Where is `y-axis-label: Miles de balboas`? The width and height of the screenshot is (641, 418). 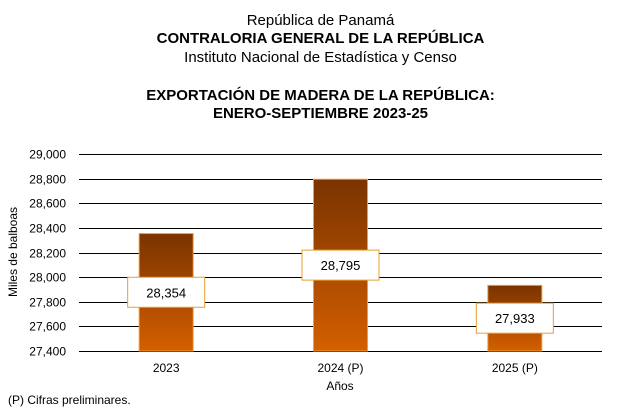
y-axis-label: Miles de balboas is located at coordinates (13, 252).